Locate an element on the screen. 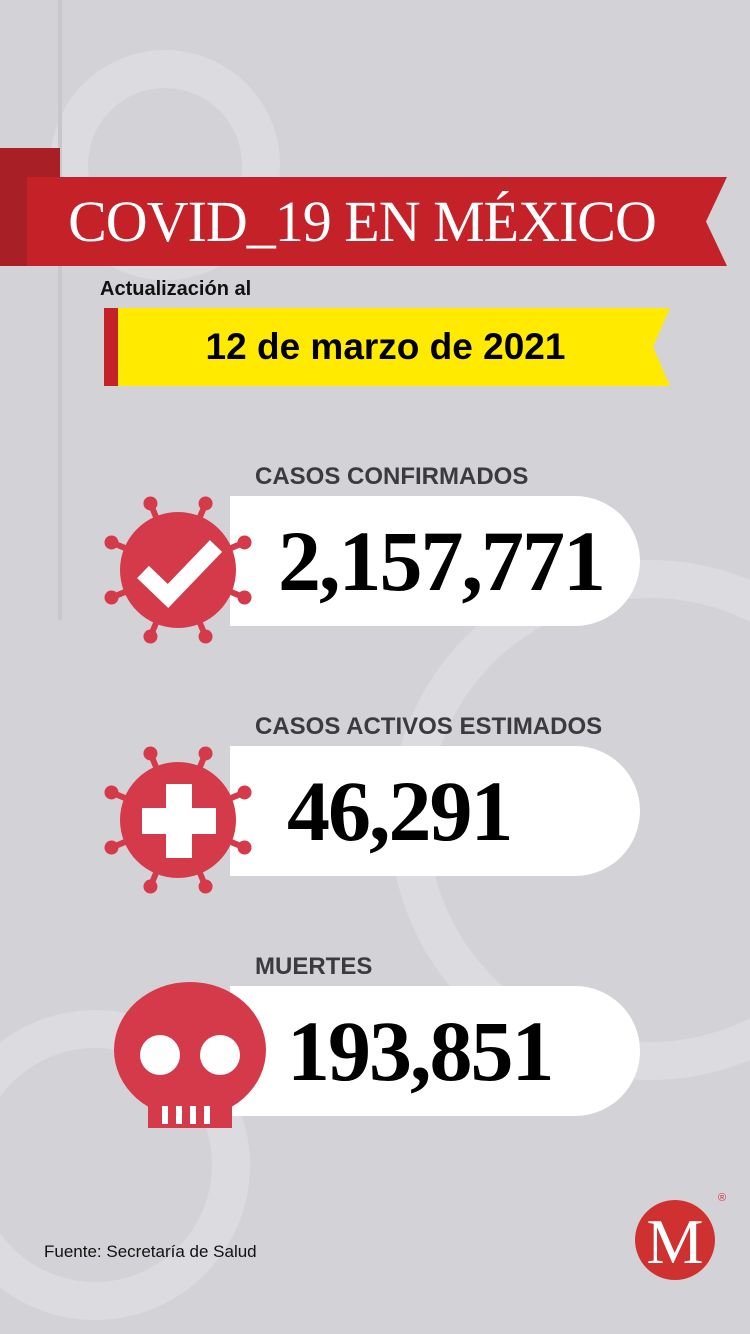 The height and width of the screenshot is (1334, 750). update-label: Actualización al is located at coordinates (176, 289).